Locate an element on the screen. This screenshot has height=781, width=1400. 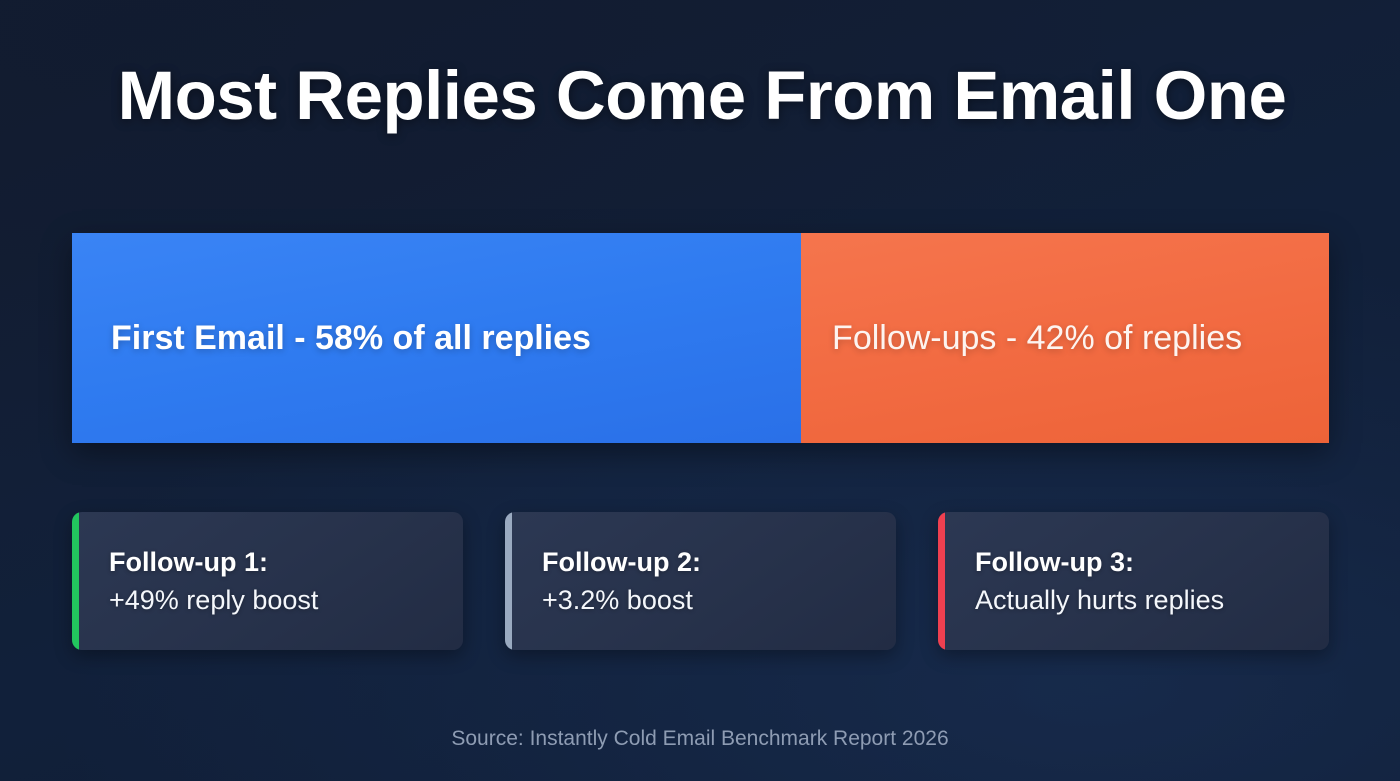
follow-up-card-1-value: +49% reply boost is located at coordinates (214, 600).